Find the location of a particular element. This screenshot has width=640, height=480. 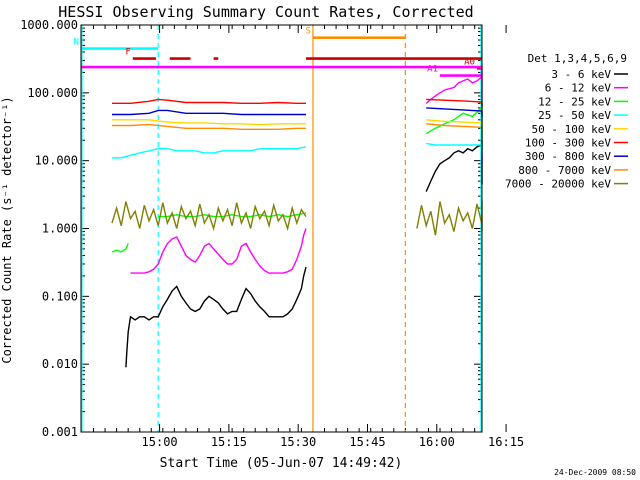

flag-label: A0 is located at coordinates (469, 62).